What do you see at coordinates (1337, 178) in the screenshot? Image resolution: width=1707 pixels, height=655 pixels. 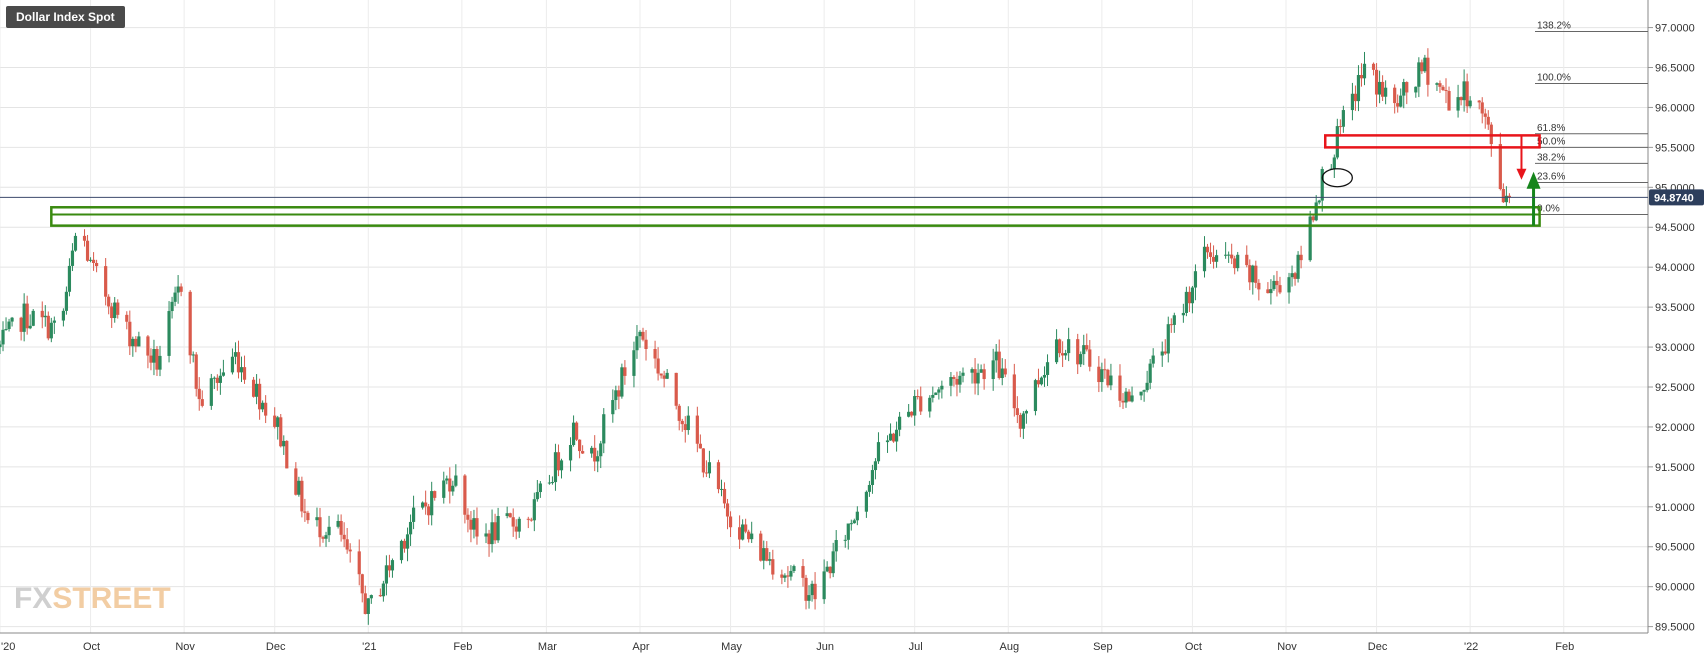 I see `highlight-circle` at bounding box center [1337, 178].